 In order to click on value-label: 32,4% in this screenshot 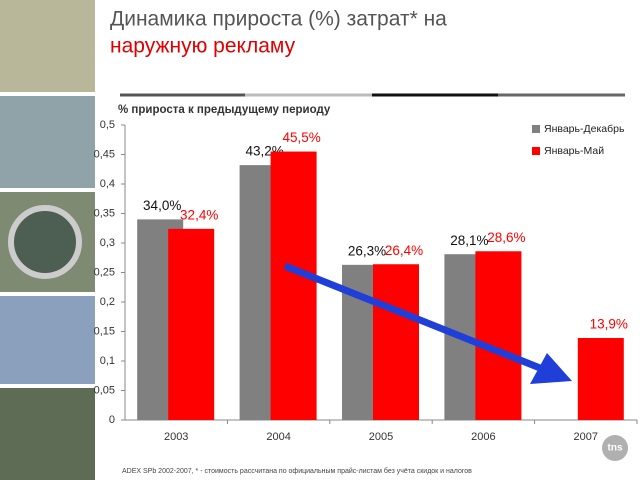, I will do `click(199, 214)`.